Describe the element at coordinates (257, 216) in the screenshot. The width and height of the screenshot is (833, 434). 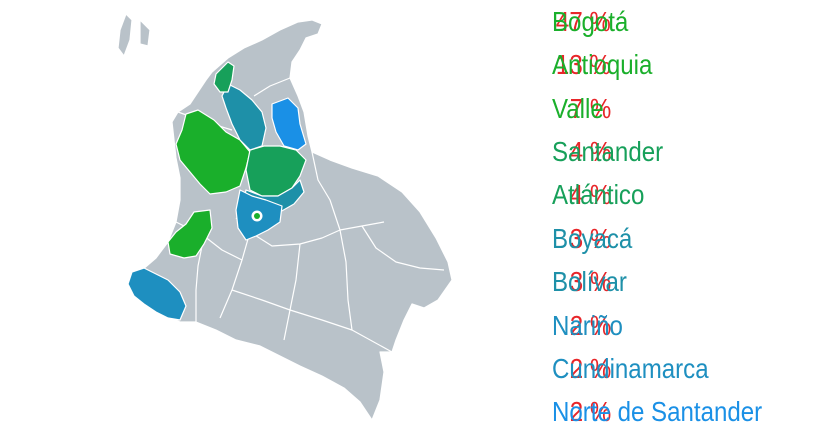
I see `bogota-marker-dot` at that location.